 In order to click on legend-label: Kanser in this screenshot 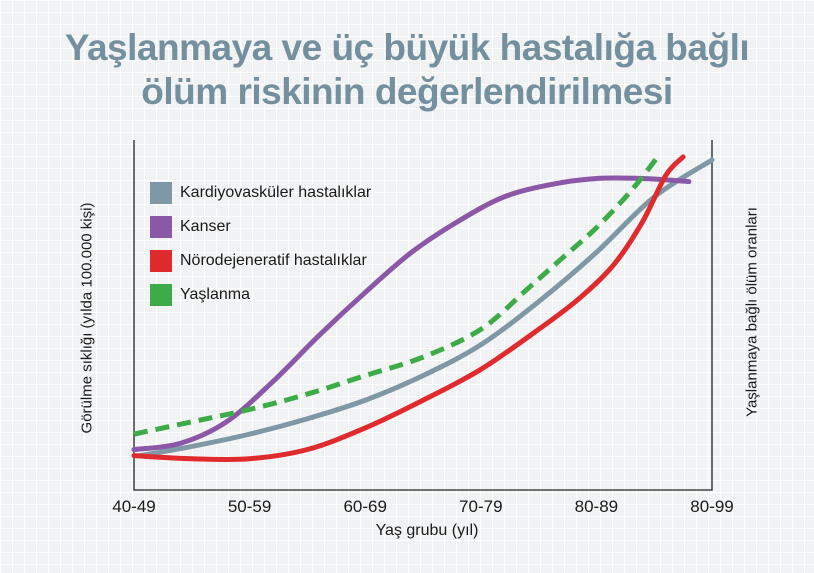, I will do `click(205, 226)`.